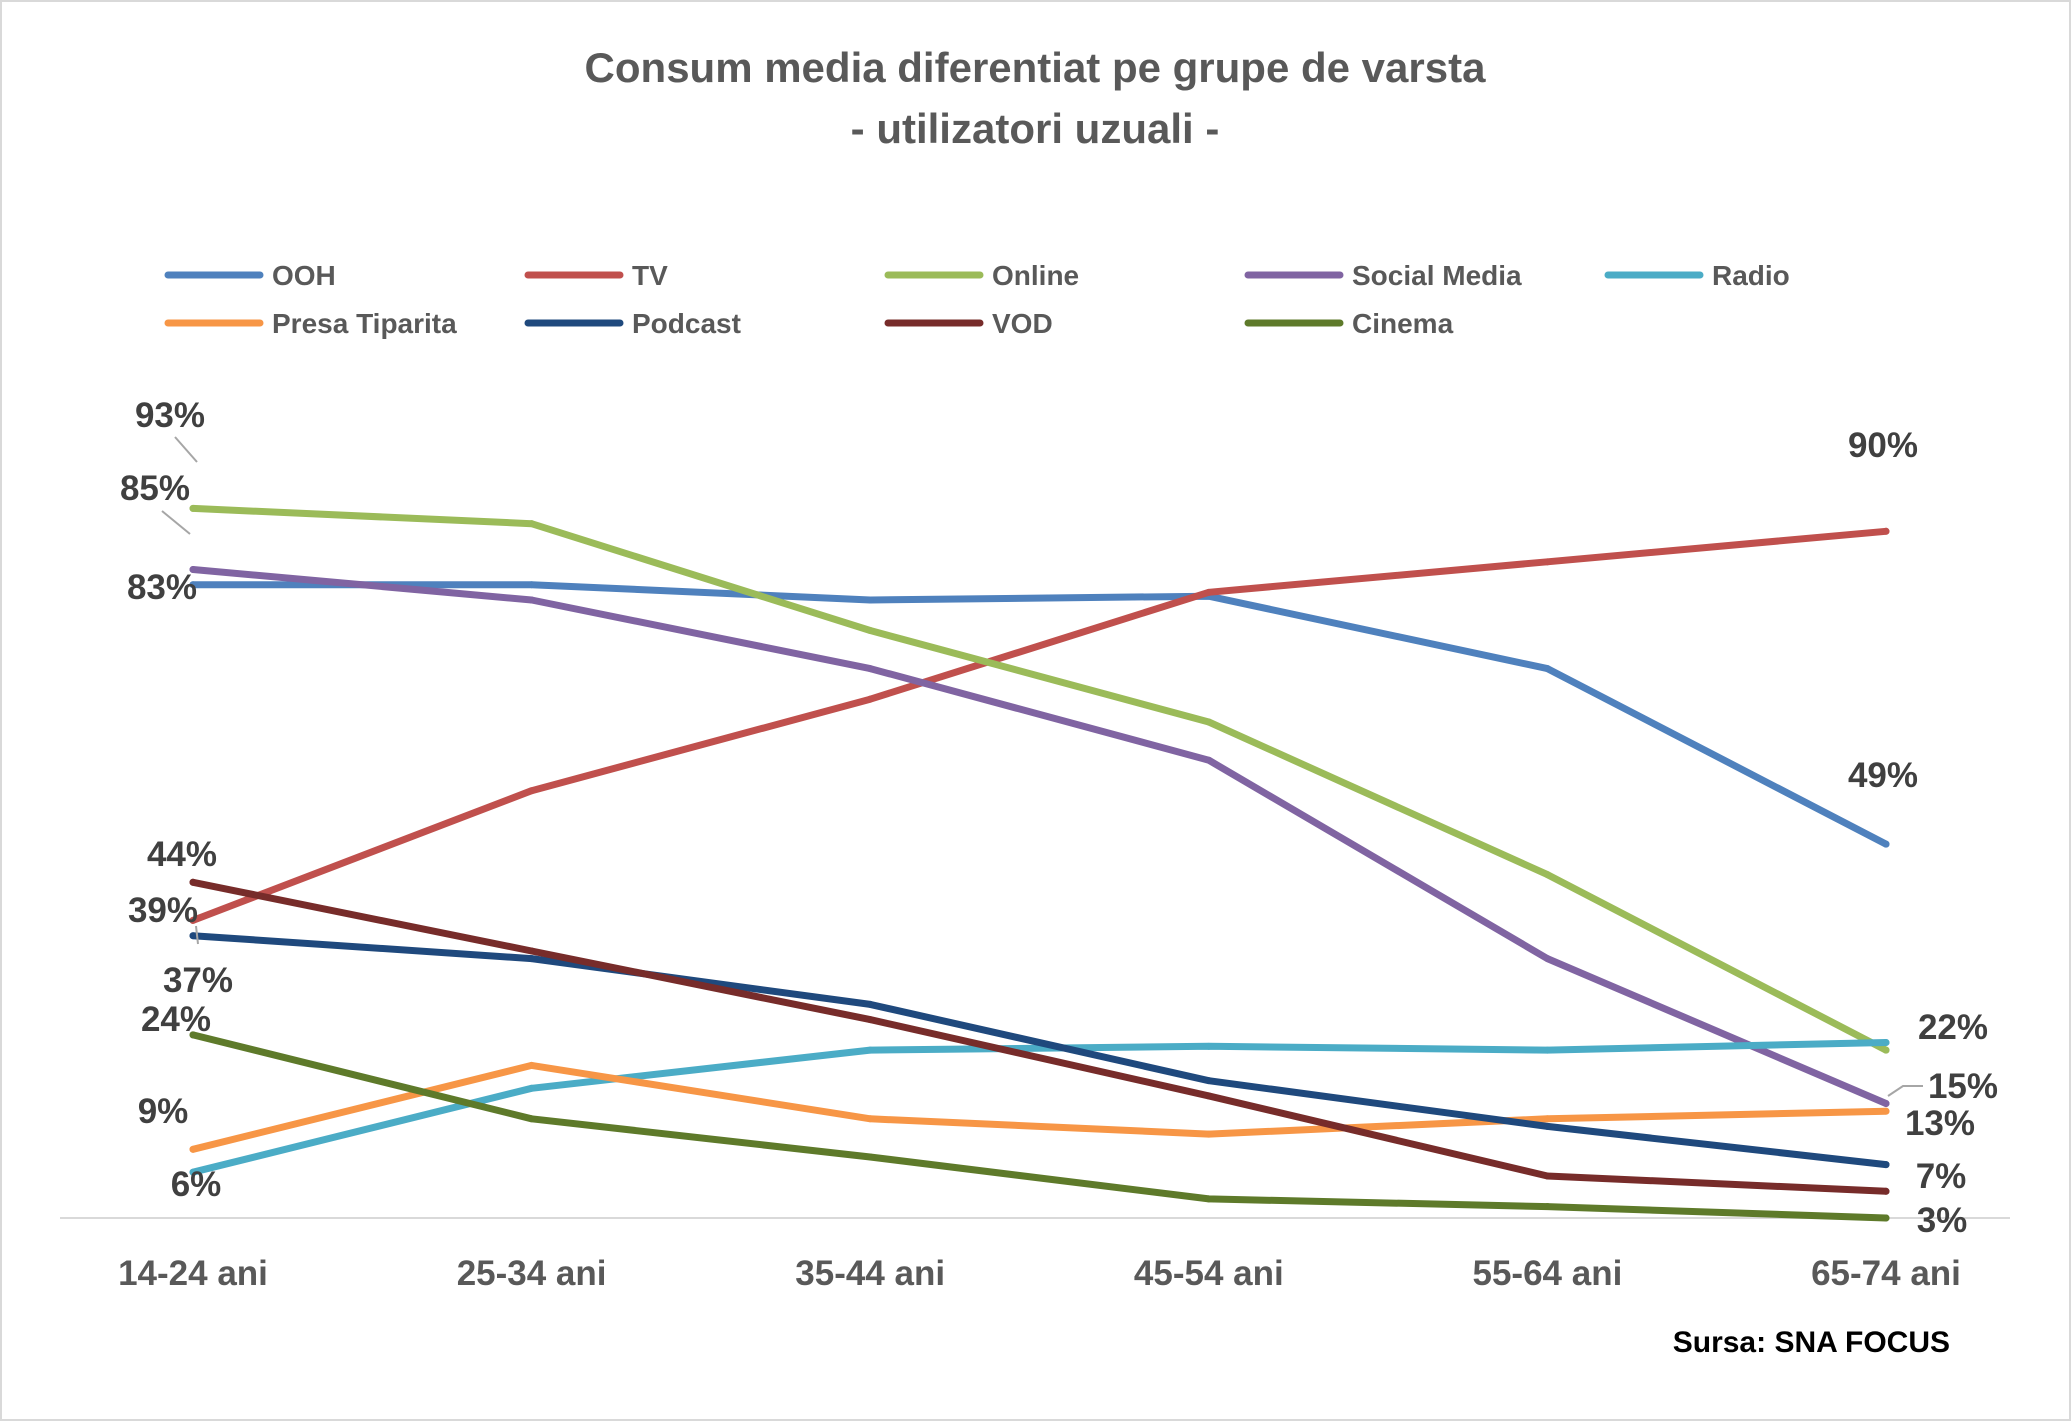 The width and height of the screenshot is (2071, 1421). I want to click on legend-label: Podcast, so click(686, 323).